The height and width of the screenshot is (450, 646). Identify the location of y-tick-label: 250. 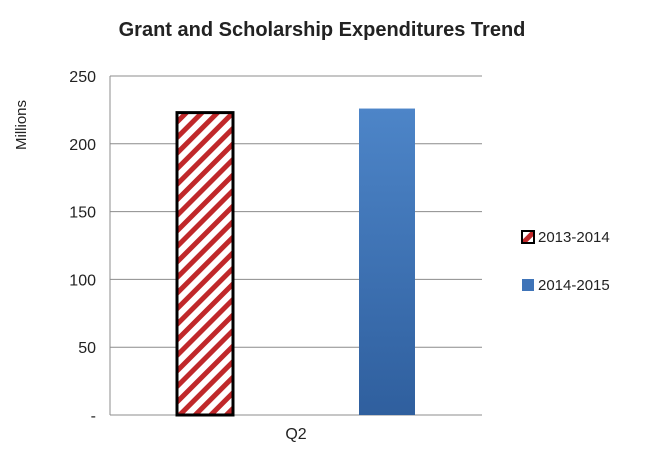
(82, 77).